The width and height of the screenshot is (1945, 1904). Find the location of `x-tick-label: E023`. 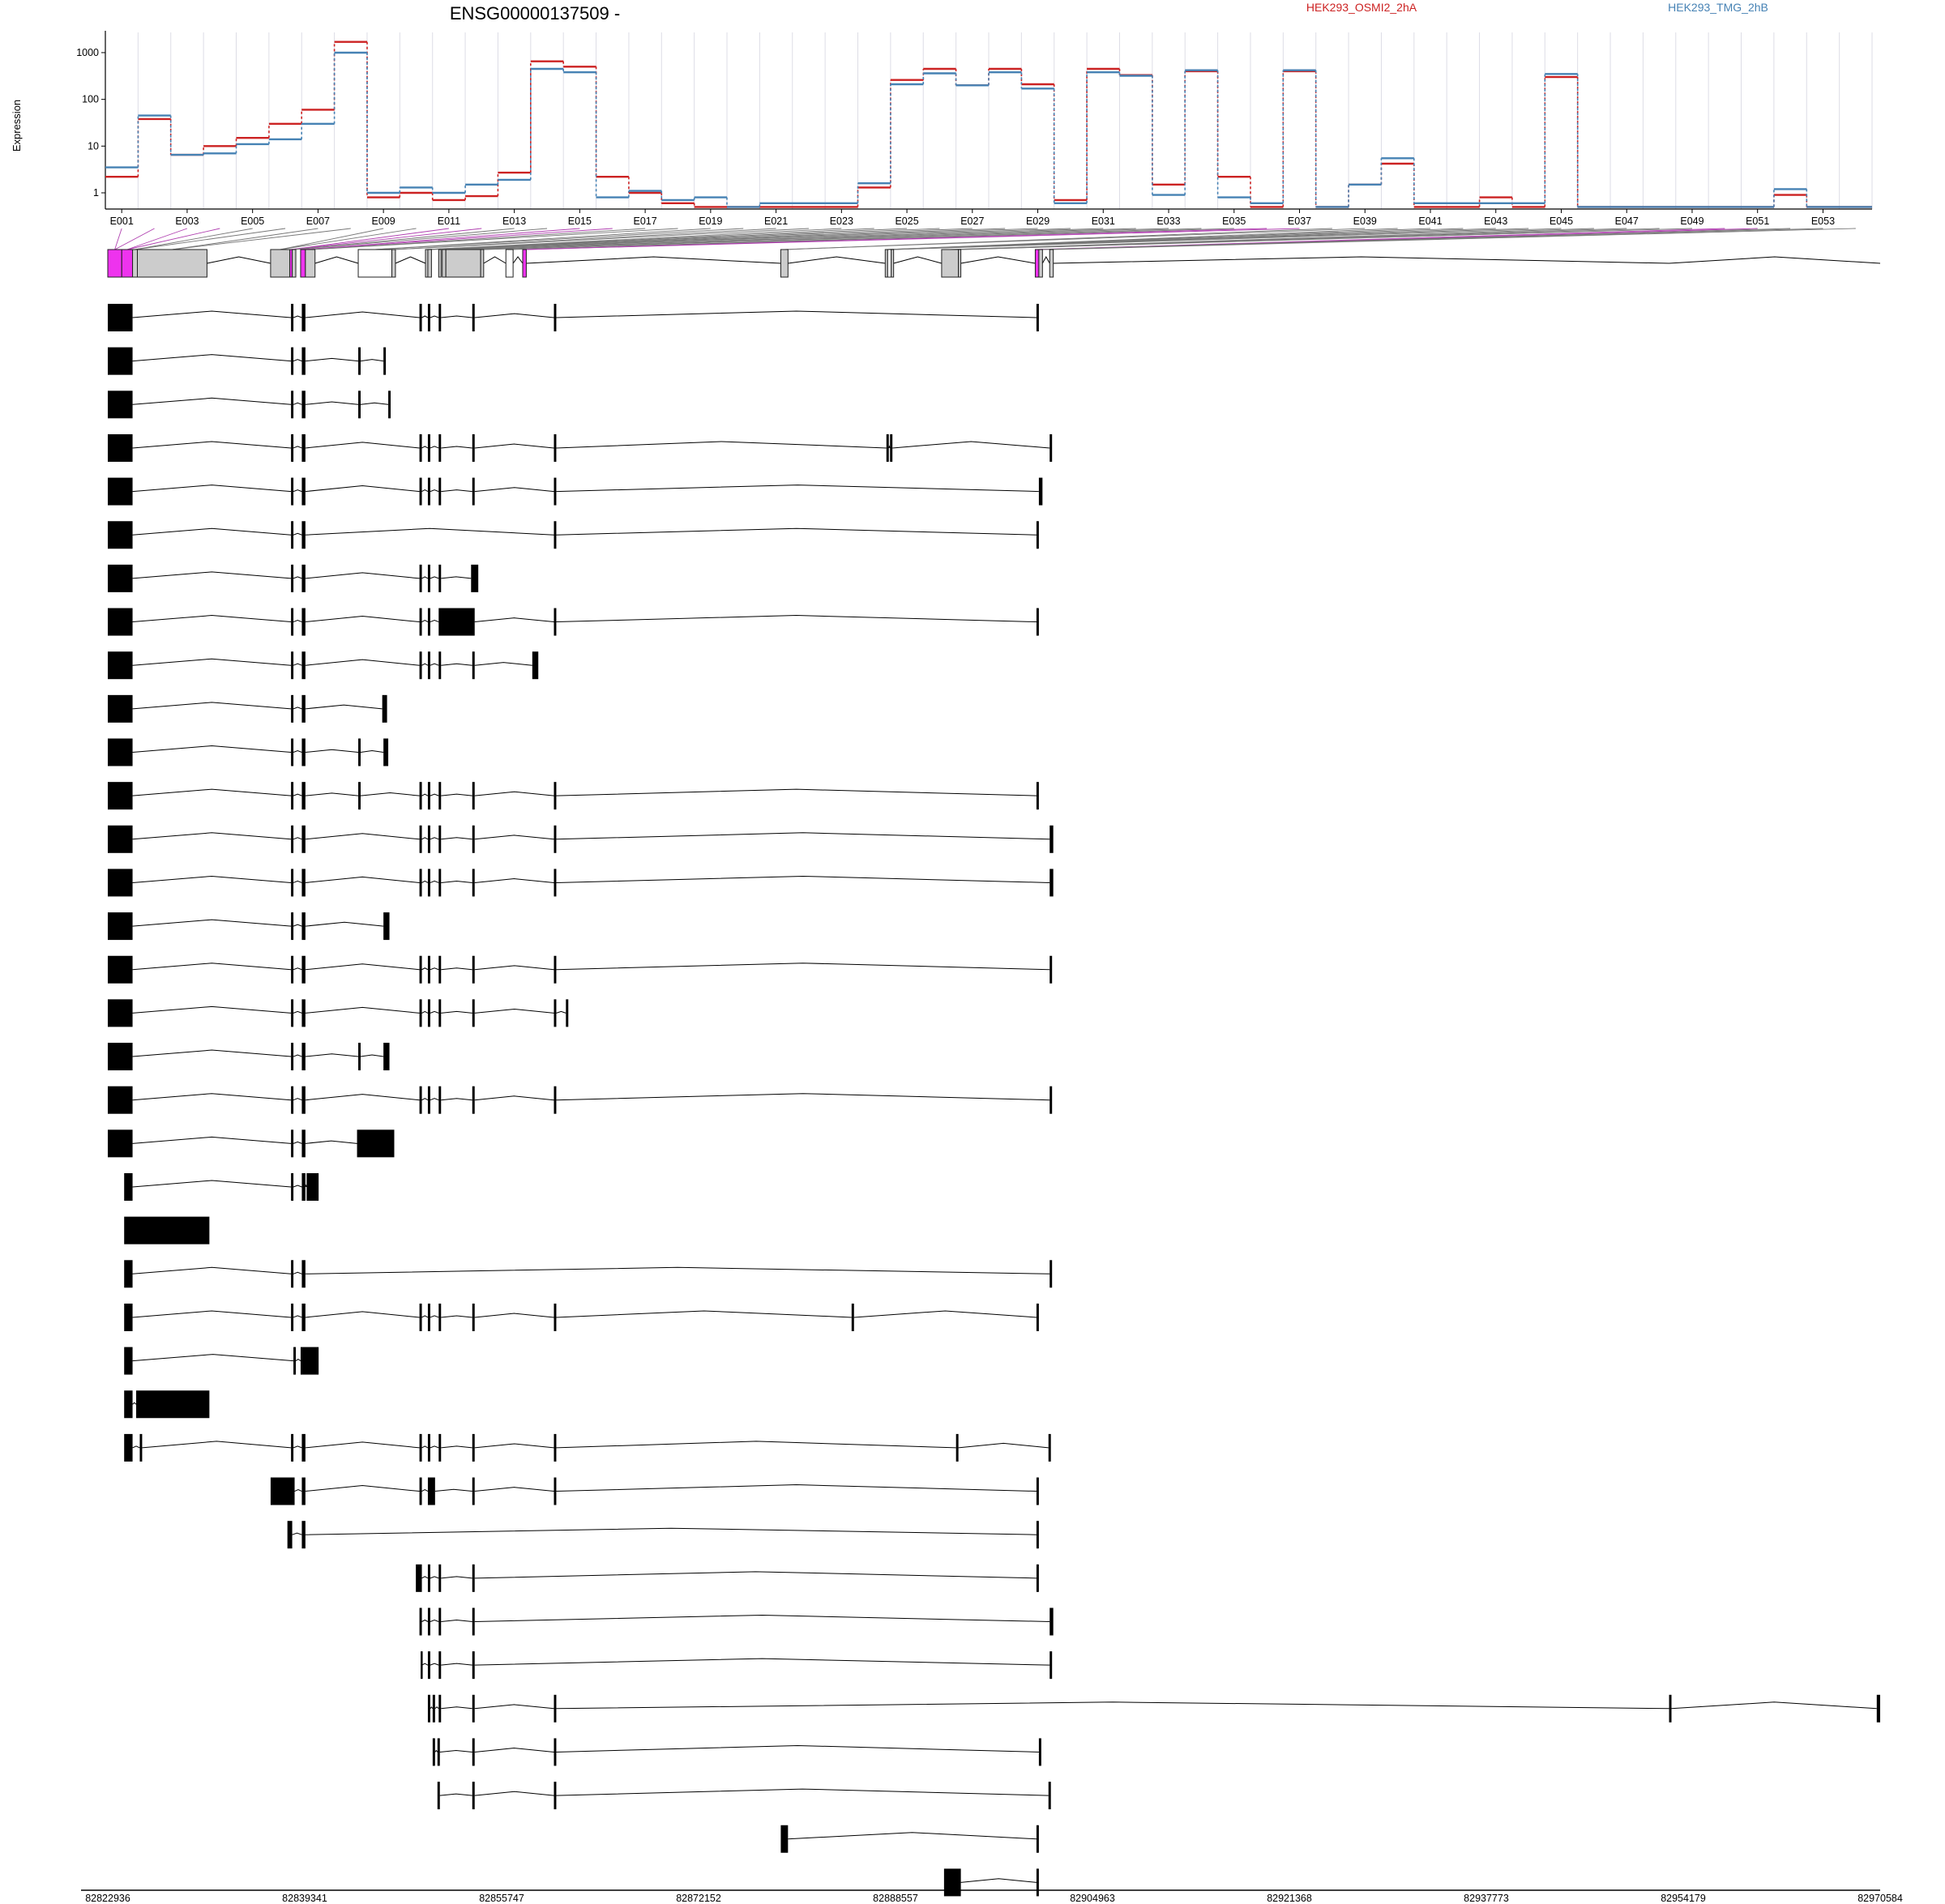

x-tick-label: E023 is located at coordinates (841, 222).